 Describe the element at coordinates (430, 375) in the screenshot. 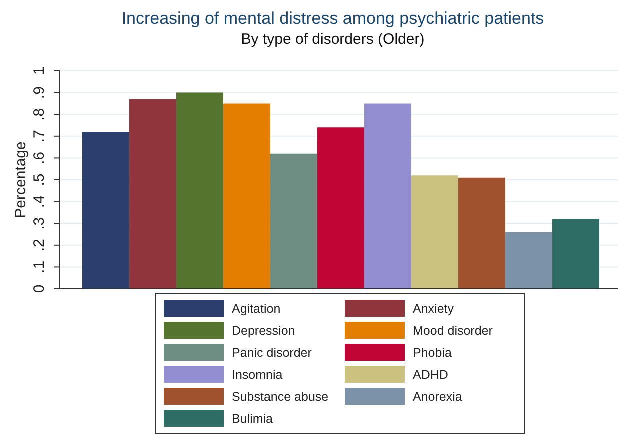

I see `legend-label: ADHD` at that location.